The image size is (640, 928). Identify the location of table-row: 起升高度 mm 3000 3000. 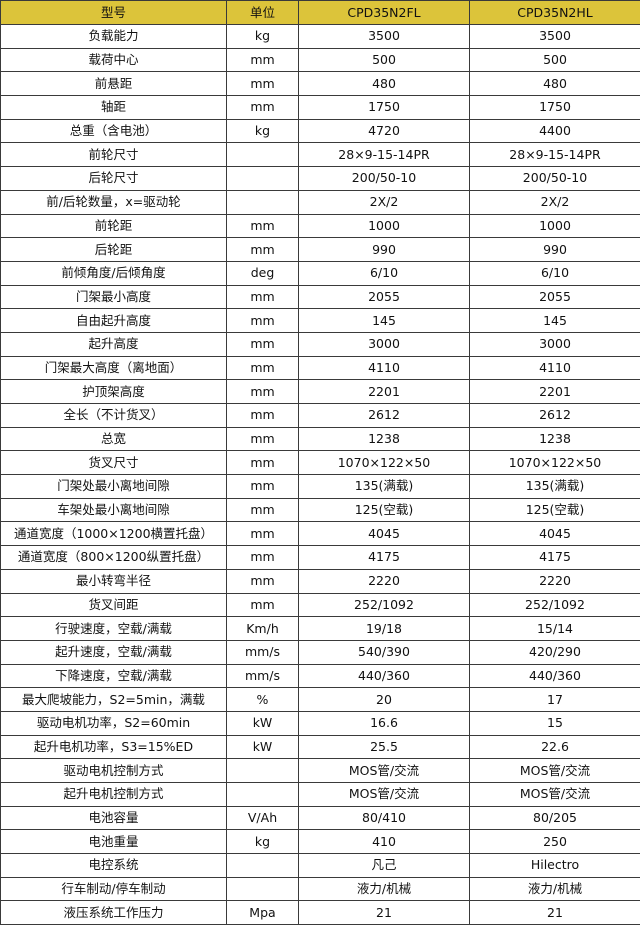
(320, 344).